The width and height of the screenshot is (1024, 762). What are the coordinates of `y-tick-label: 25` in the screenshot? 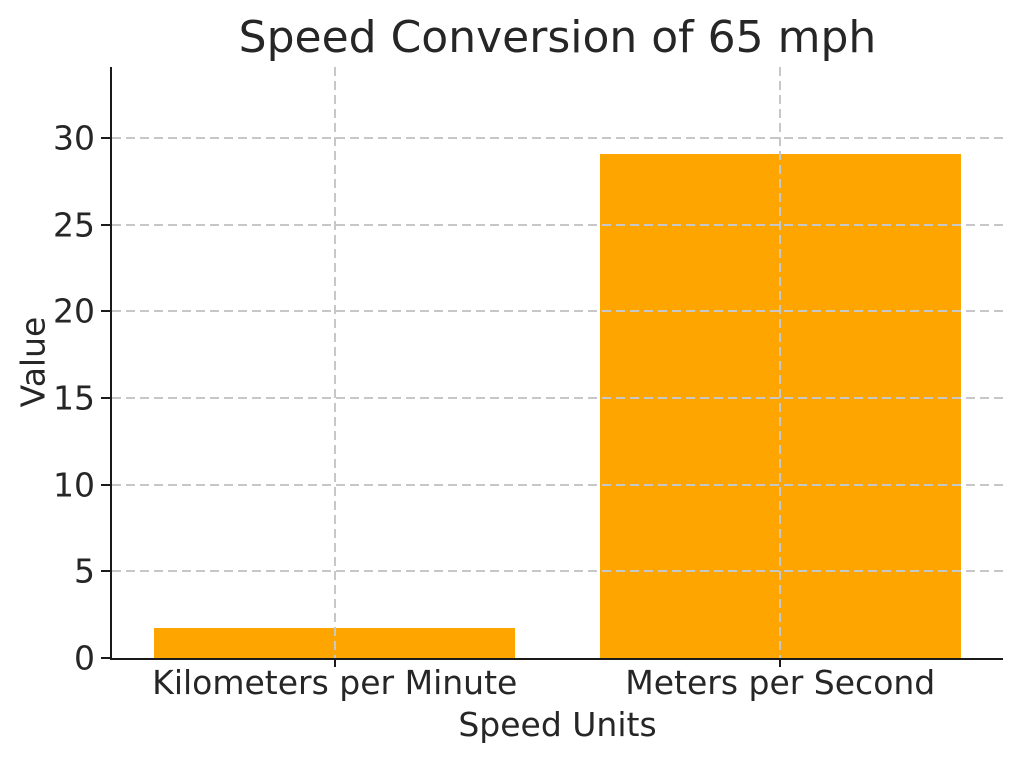 It's located at (74, 225).